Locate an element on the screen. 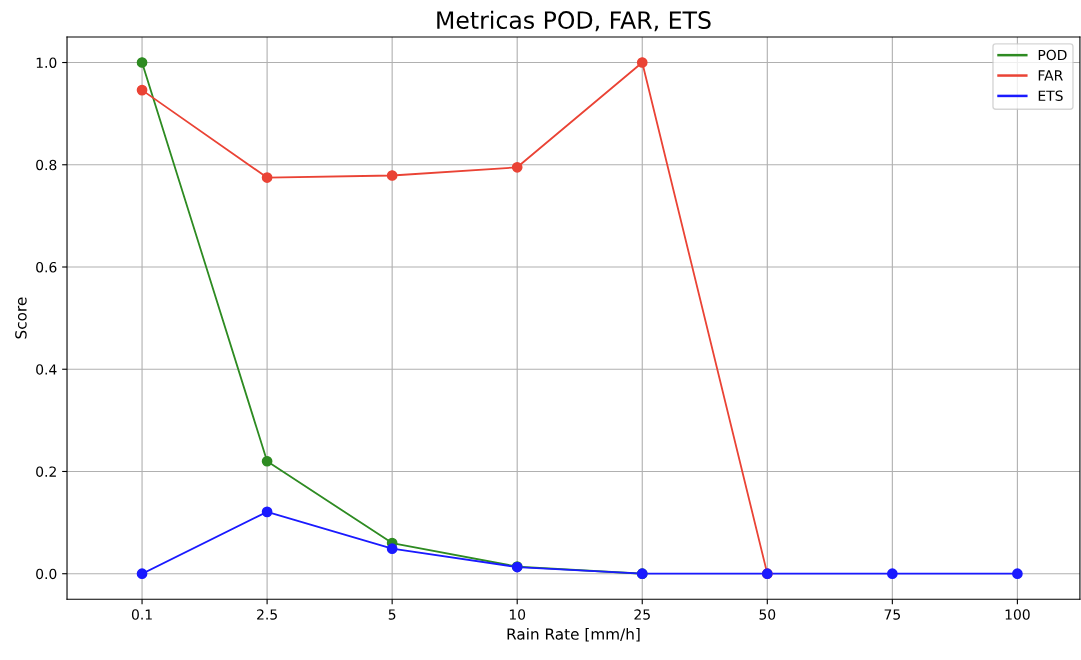 Image resolution: width=1081 pixels, height=660 pixels. x-tick-label: 25 is located at coordinates (642, 614).